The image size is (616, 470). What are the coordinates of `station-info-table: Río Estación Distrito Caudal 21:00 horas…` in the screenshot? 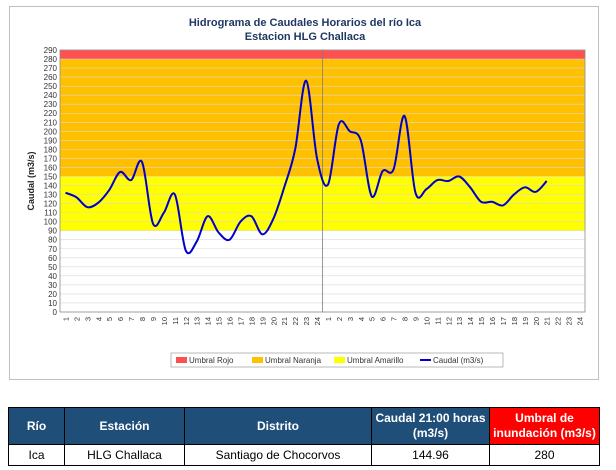 It's located at (304, 436).